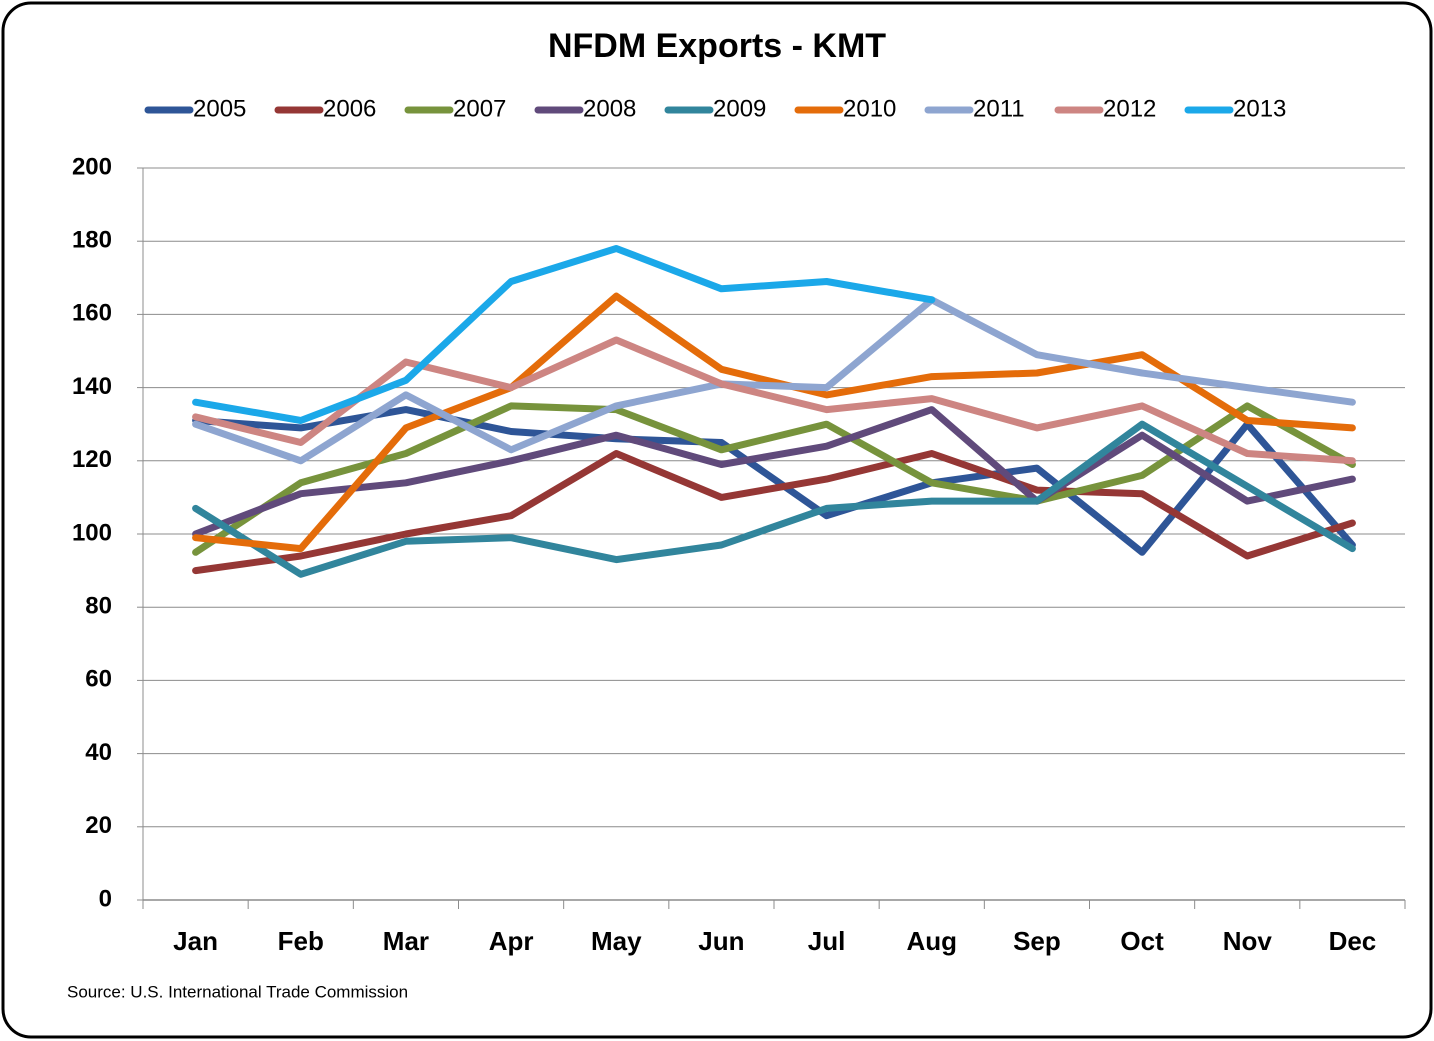  What do you see at coordinates (92, 459) in the screenshot?
I see `y-tick-label: 120` at bounding box center [92, 459].